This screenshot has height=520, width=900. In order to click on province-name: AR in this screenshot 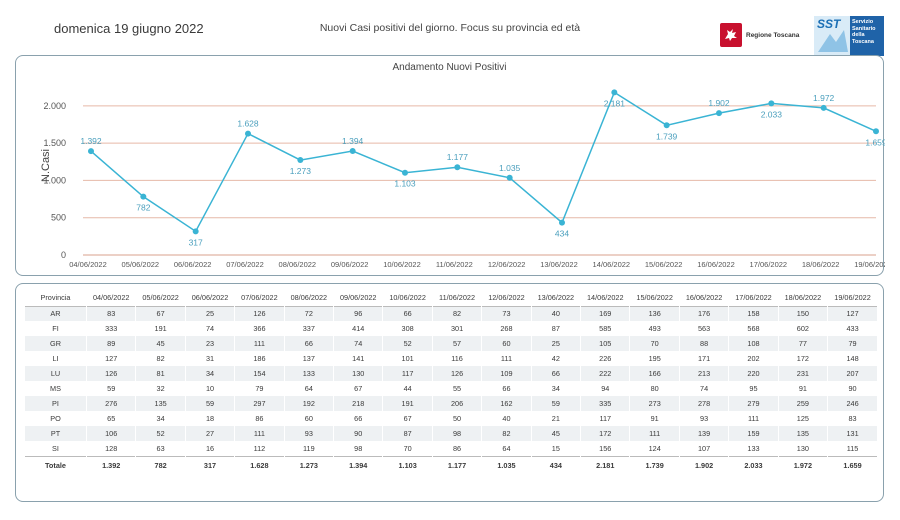, I will do `click(55, 313)`.